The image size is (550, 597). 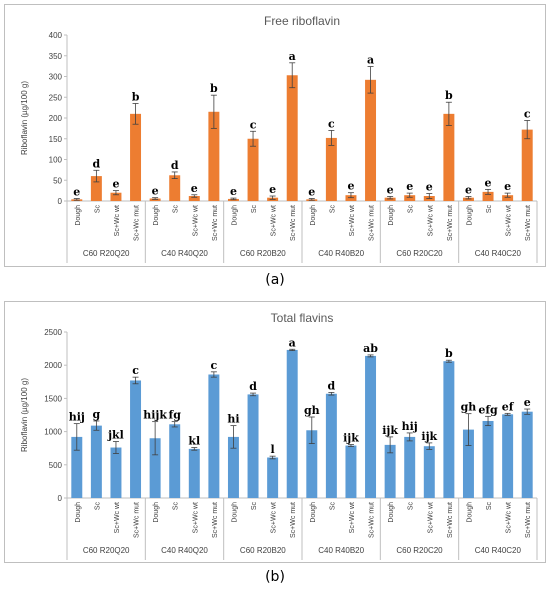 What do you see at coordinates (370, 348) in the screenshot?
I see `significance-letter: ab` at bounding box center [370, 348].